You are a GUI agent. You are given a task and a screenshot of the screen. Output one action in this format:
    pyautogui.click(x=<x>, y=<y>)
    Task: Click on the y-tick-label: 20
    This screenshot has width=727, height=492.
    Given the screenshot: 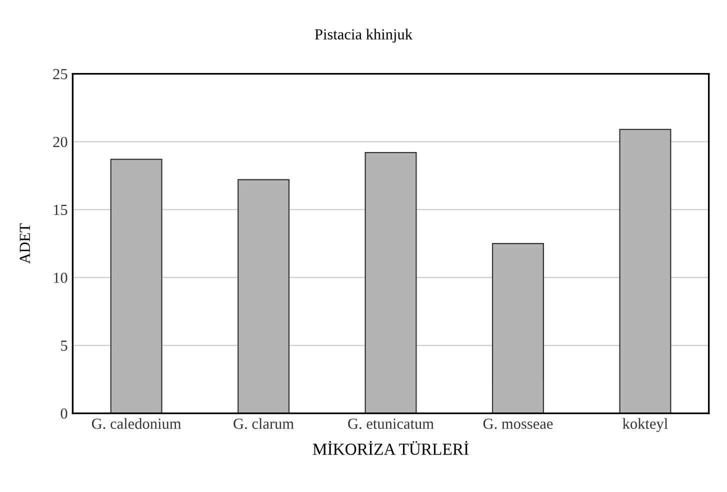 What is the action you would take?
    pyautogui.click(x=60, y=142)
    